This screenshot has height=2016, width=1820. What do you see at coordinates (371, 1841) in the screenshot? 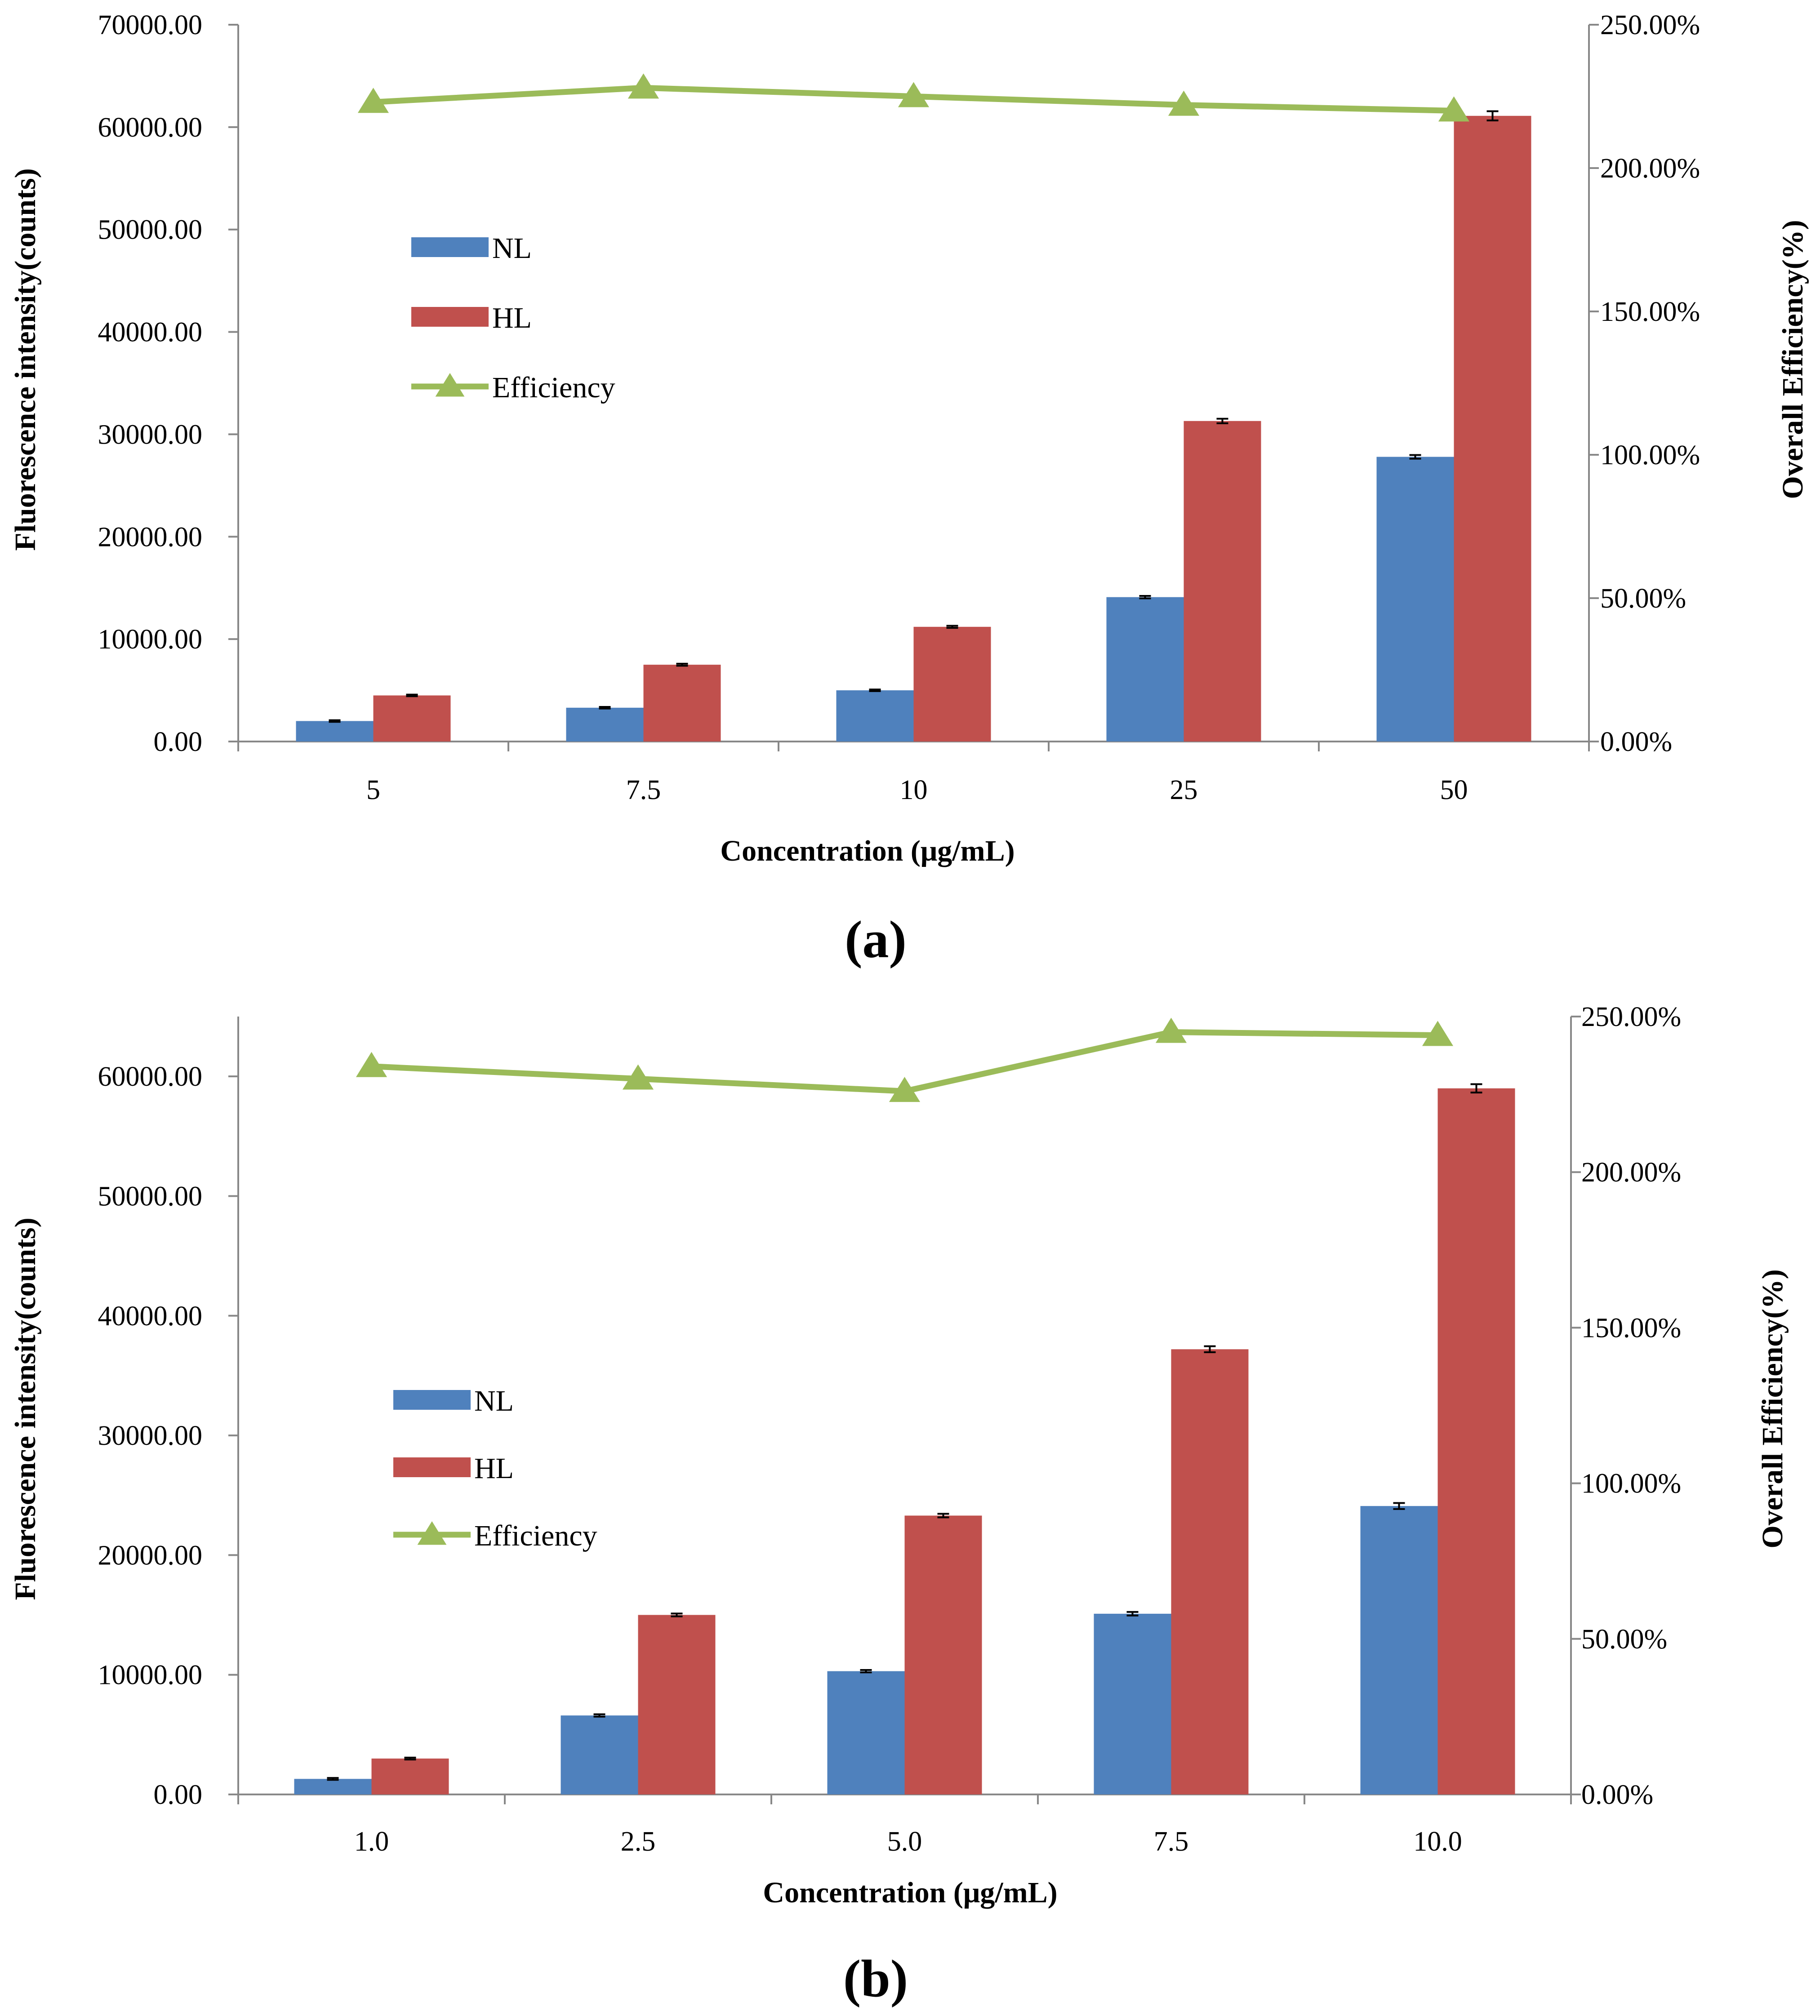
I see `x-tick-label: 1.0` at bounding box center [371, 1841].